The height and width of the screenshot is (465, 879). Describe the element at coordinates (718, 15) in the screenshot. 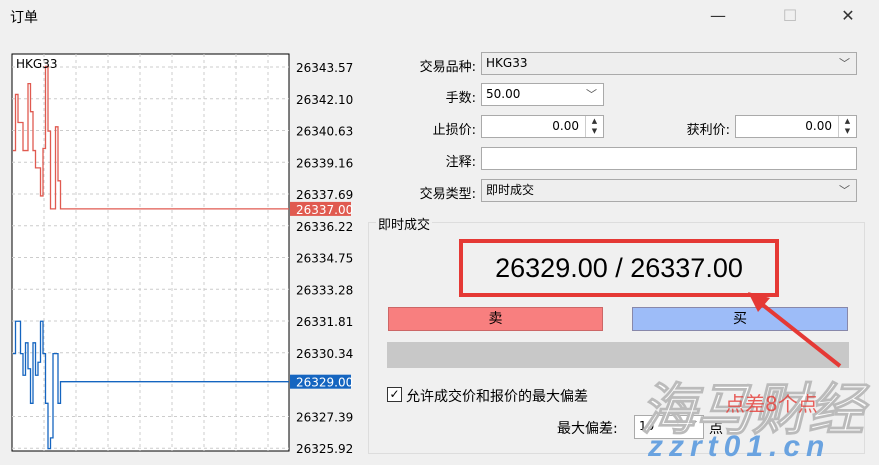

I see `minimize-button: —` at that location.